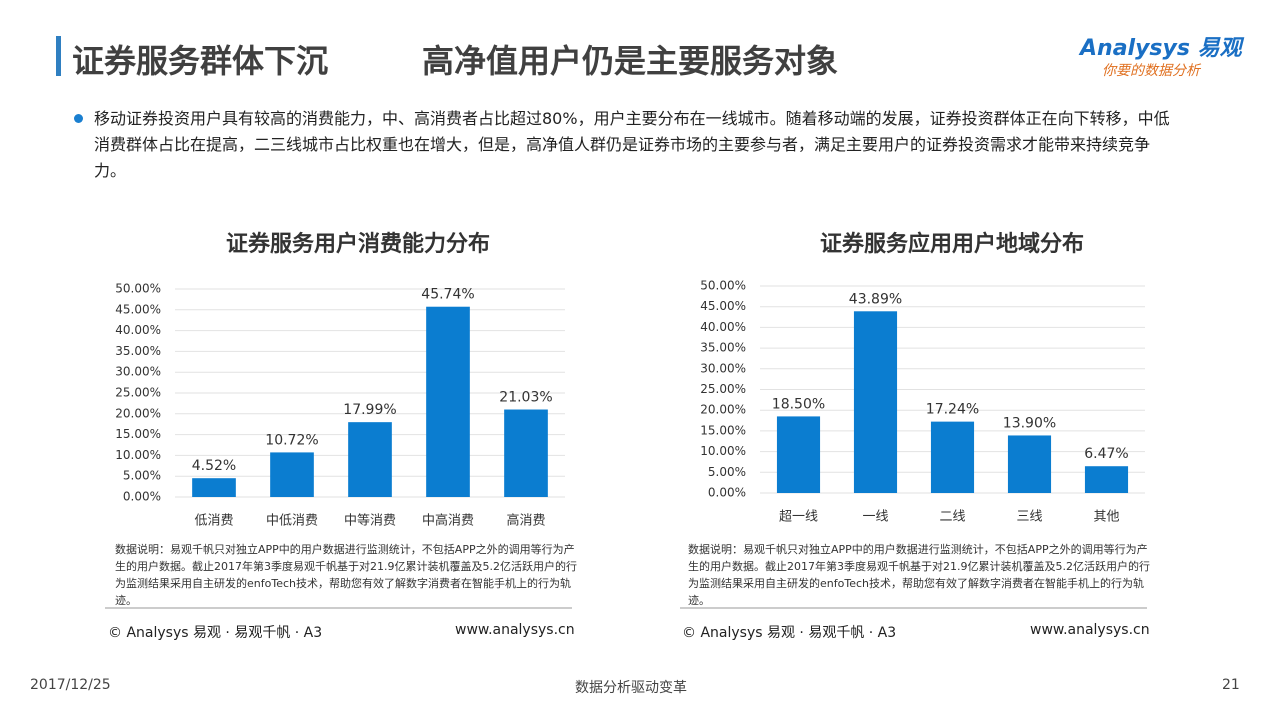  What do you see at coordinates (952, 410) in the screenshot?
I see `value-label: 17.24%` at bounding box center [952, 410].